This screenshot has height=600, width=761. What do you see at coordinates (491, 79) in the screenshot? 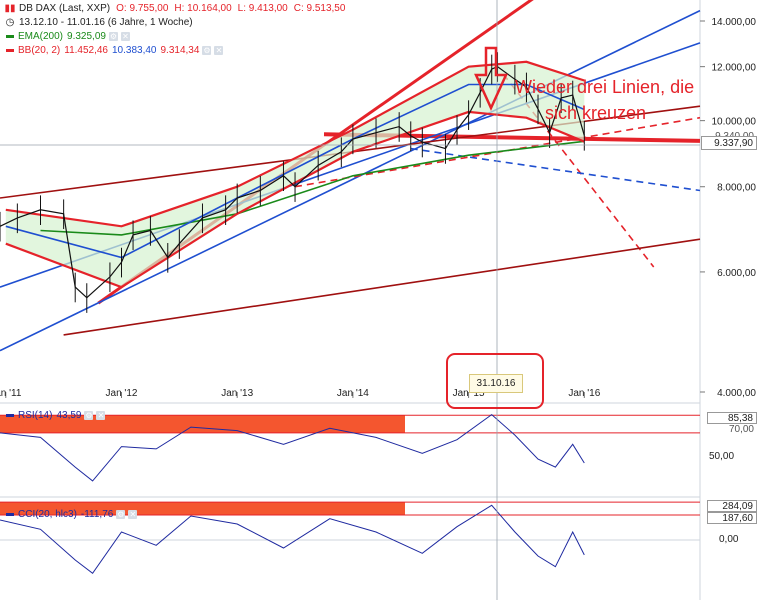
I see `annotation-arrow` at bounding box center [491, 79].